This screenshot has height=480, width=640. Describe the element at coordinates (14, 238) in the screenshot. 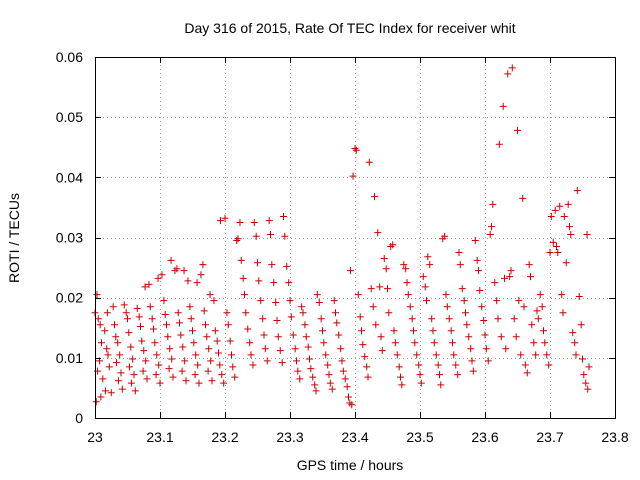

I see `y-axis-label: ROTI / TECUs` at that location.